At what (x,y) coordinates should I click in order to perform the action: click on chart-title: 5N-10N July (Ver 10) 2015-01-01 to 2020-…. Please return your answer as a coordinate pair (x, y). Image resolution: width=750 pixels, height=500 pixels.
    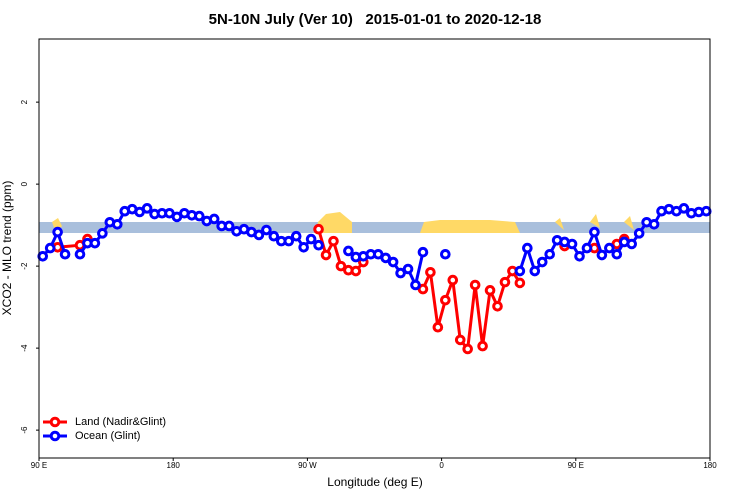
    Looking at the image, I should click on (375, 19).